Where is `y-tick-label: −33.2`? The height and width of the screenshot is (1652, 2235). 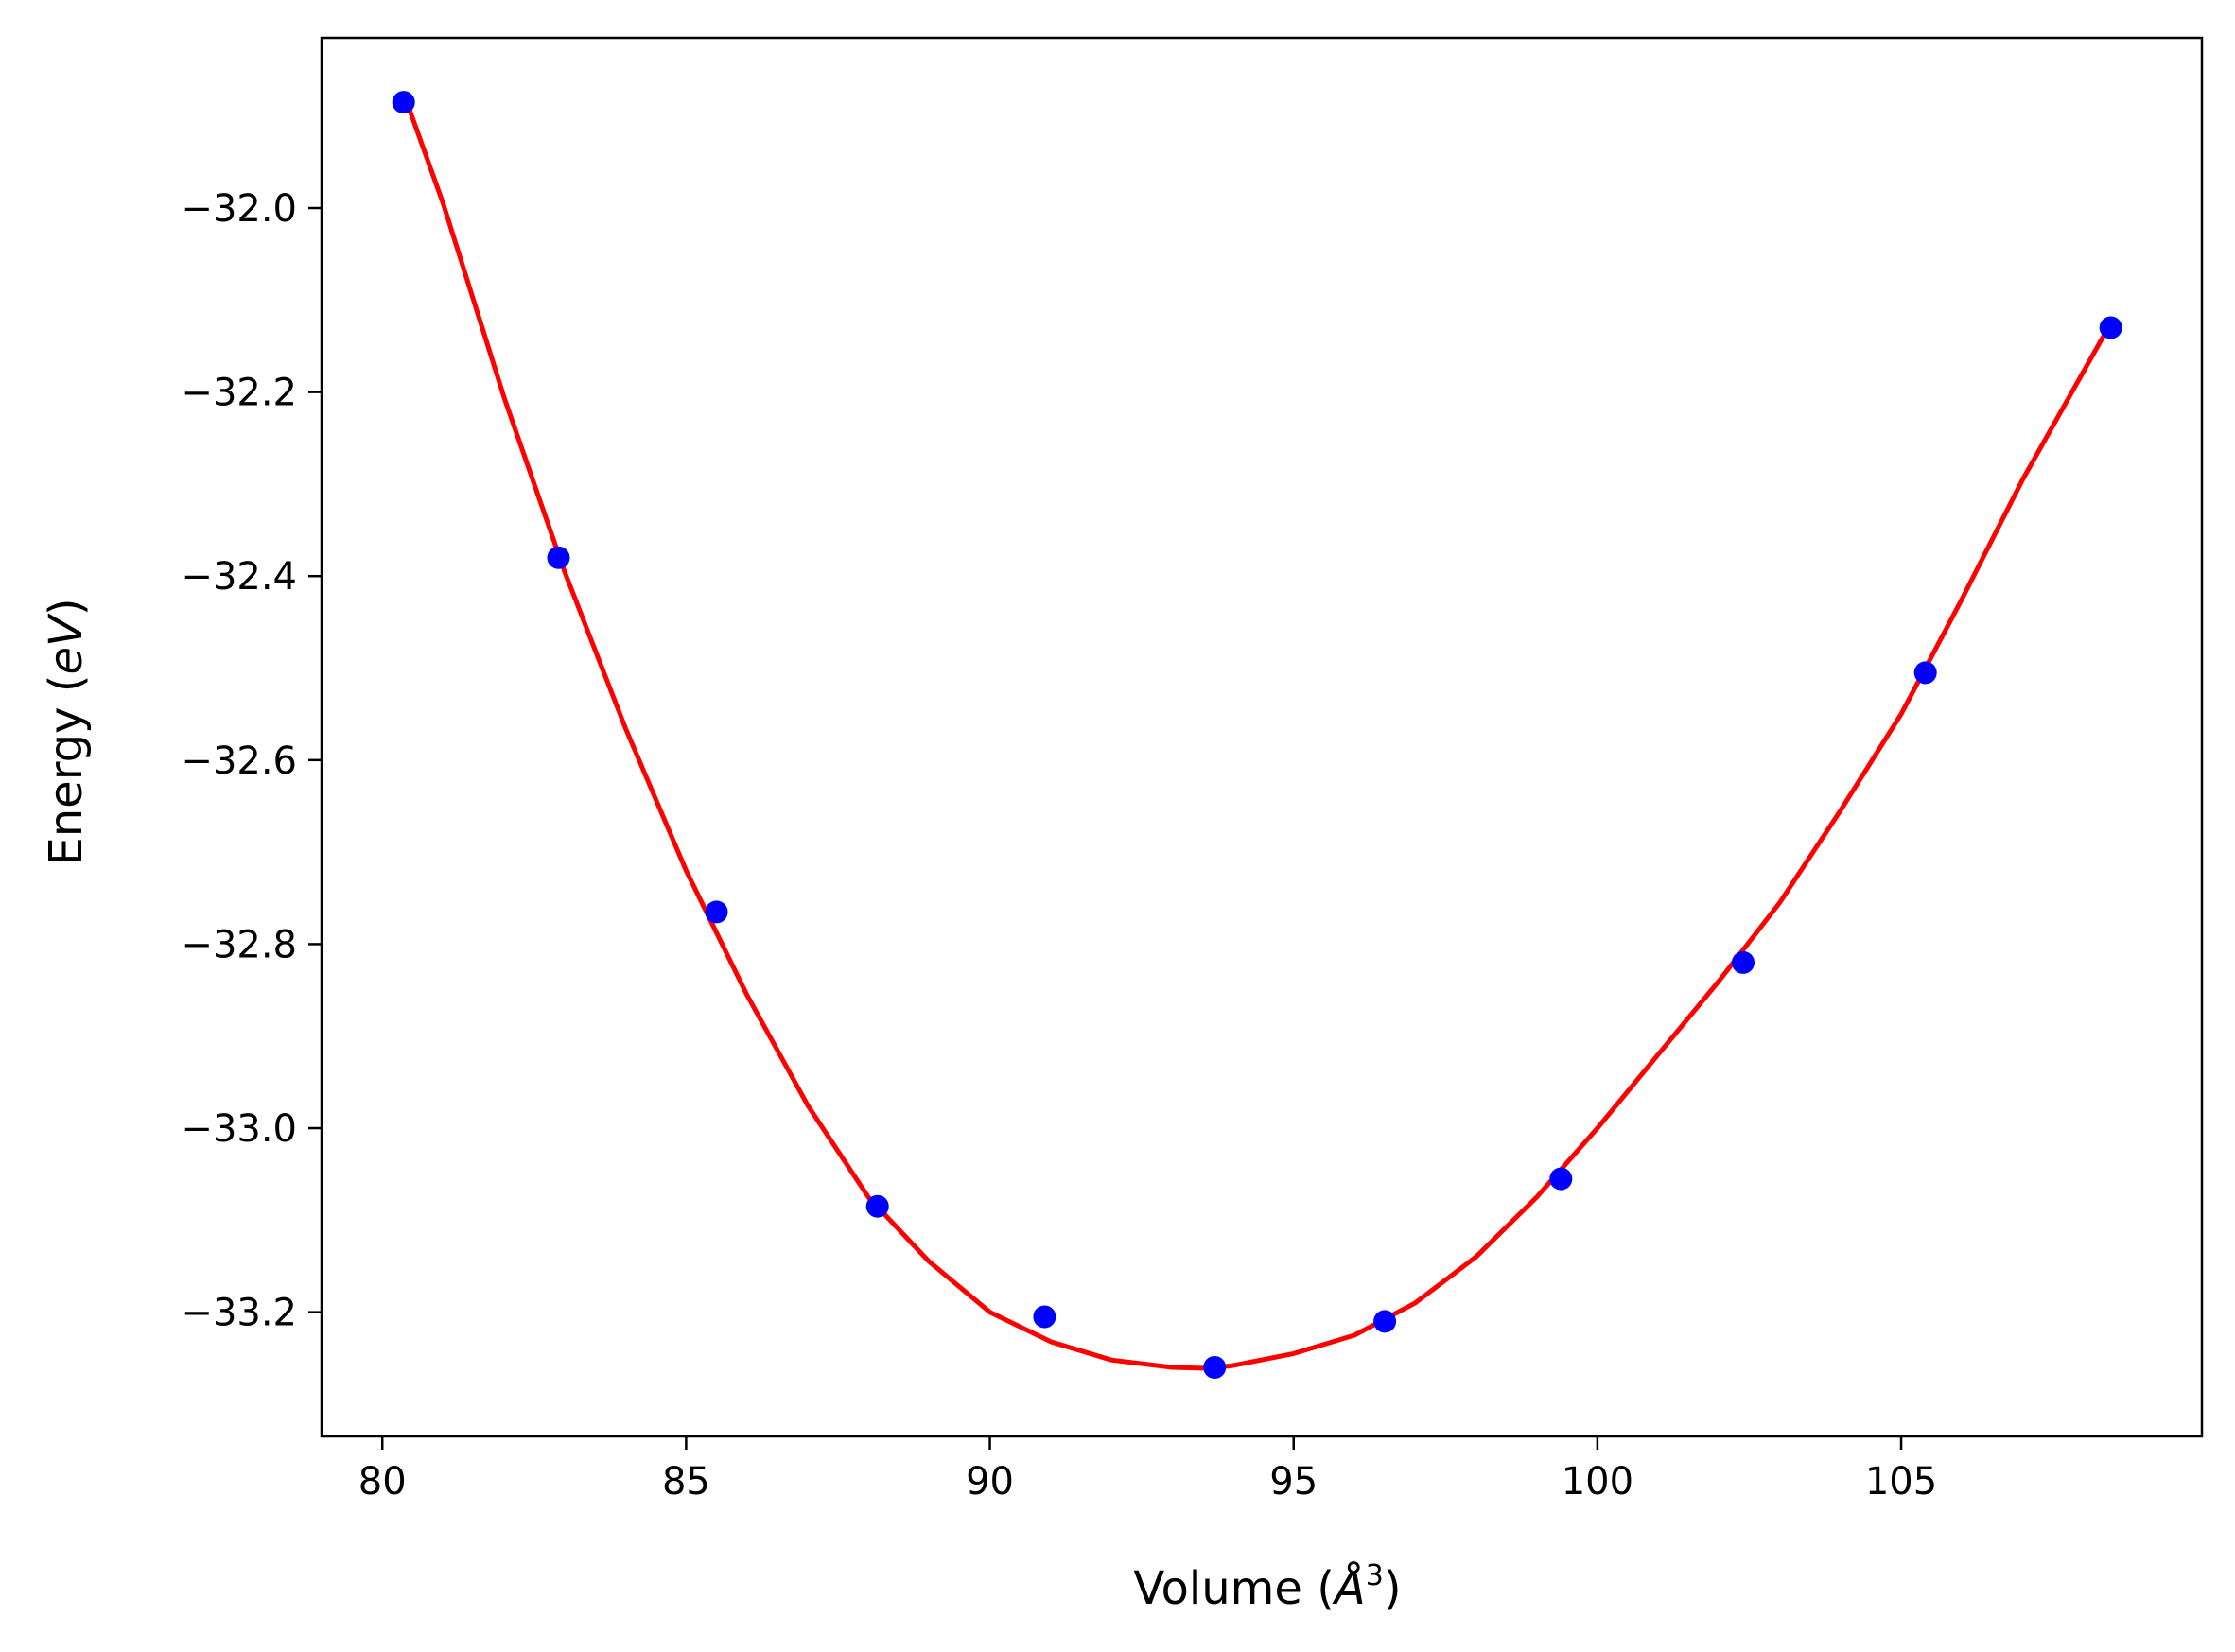 y-tick-label: −33.2 is located at coordinates (239, 1314).